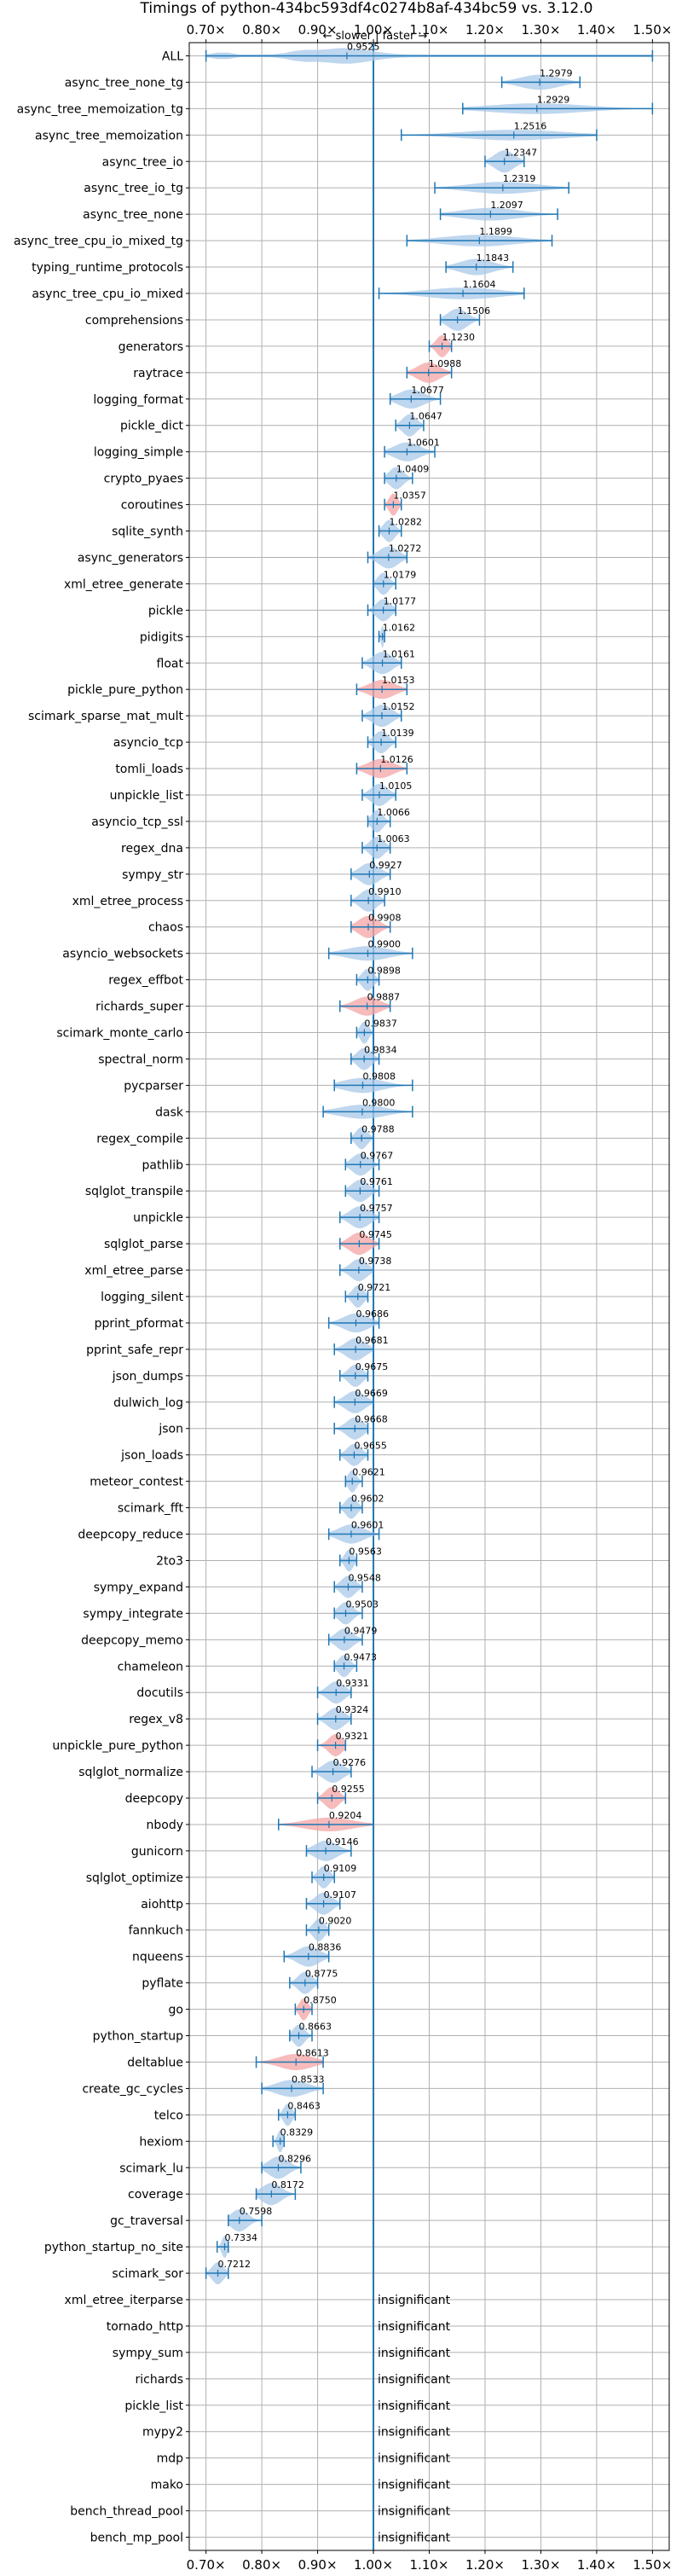 The height and width of the screenshot is (2576, 682). I want to click on value-label: 0.9800, so click(379, 1102).